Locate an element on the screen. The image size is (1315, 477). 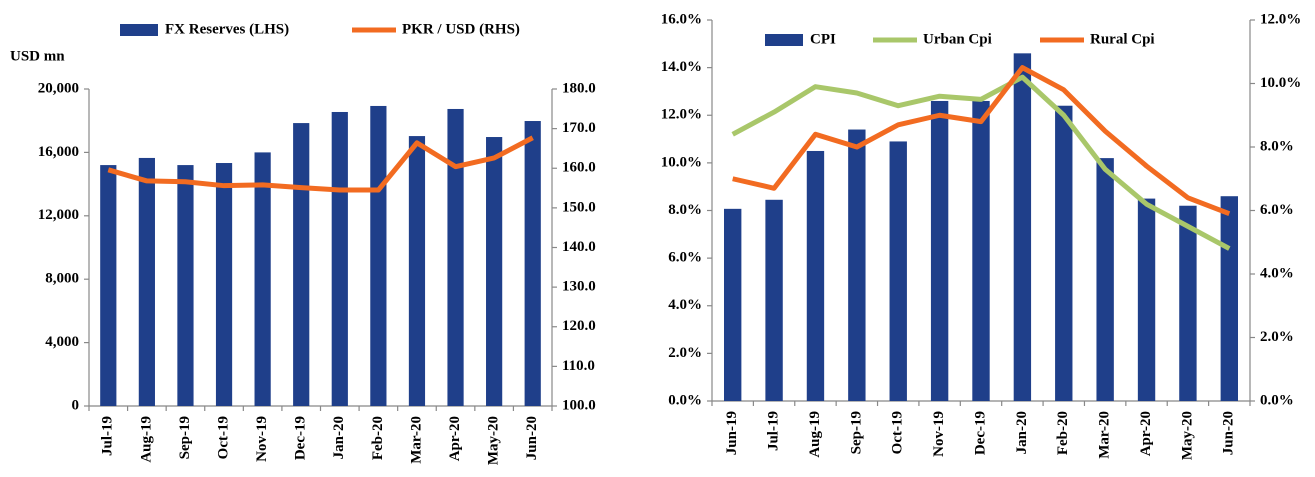
y-tick-label: 14.0% is located at coordinates (681, 67).